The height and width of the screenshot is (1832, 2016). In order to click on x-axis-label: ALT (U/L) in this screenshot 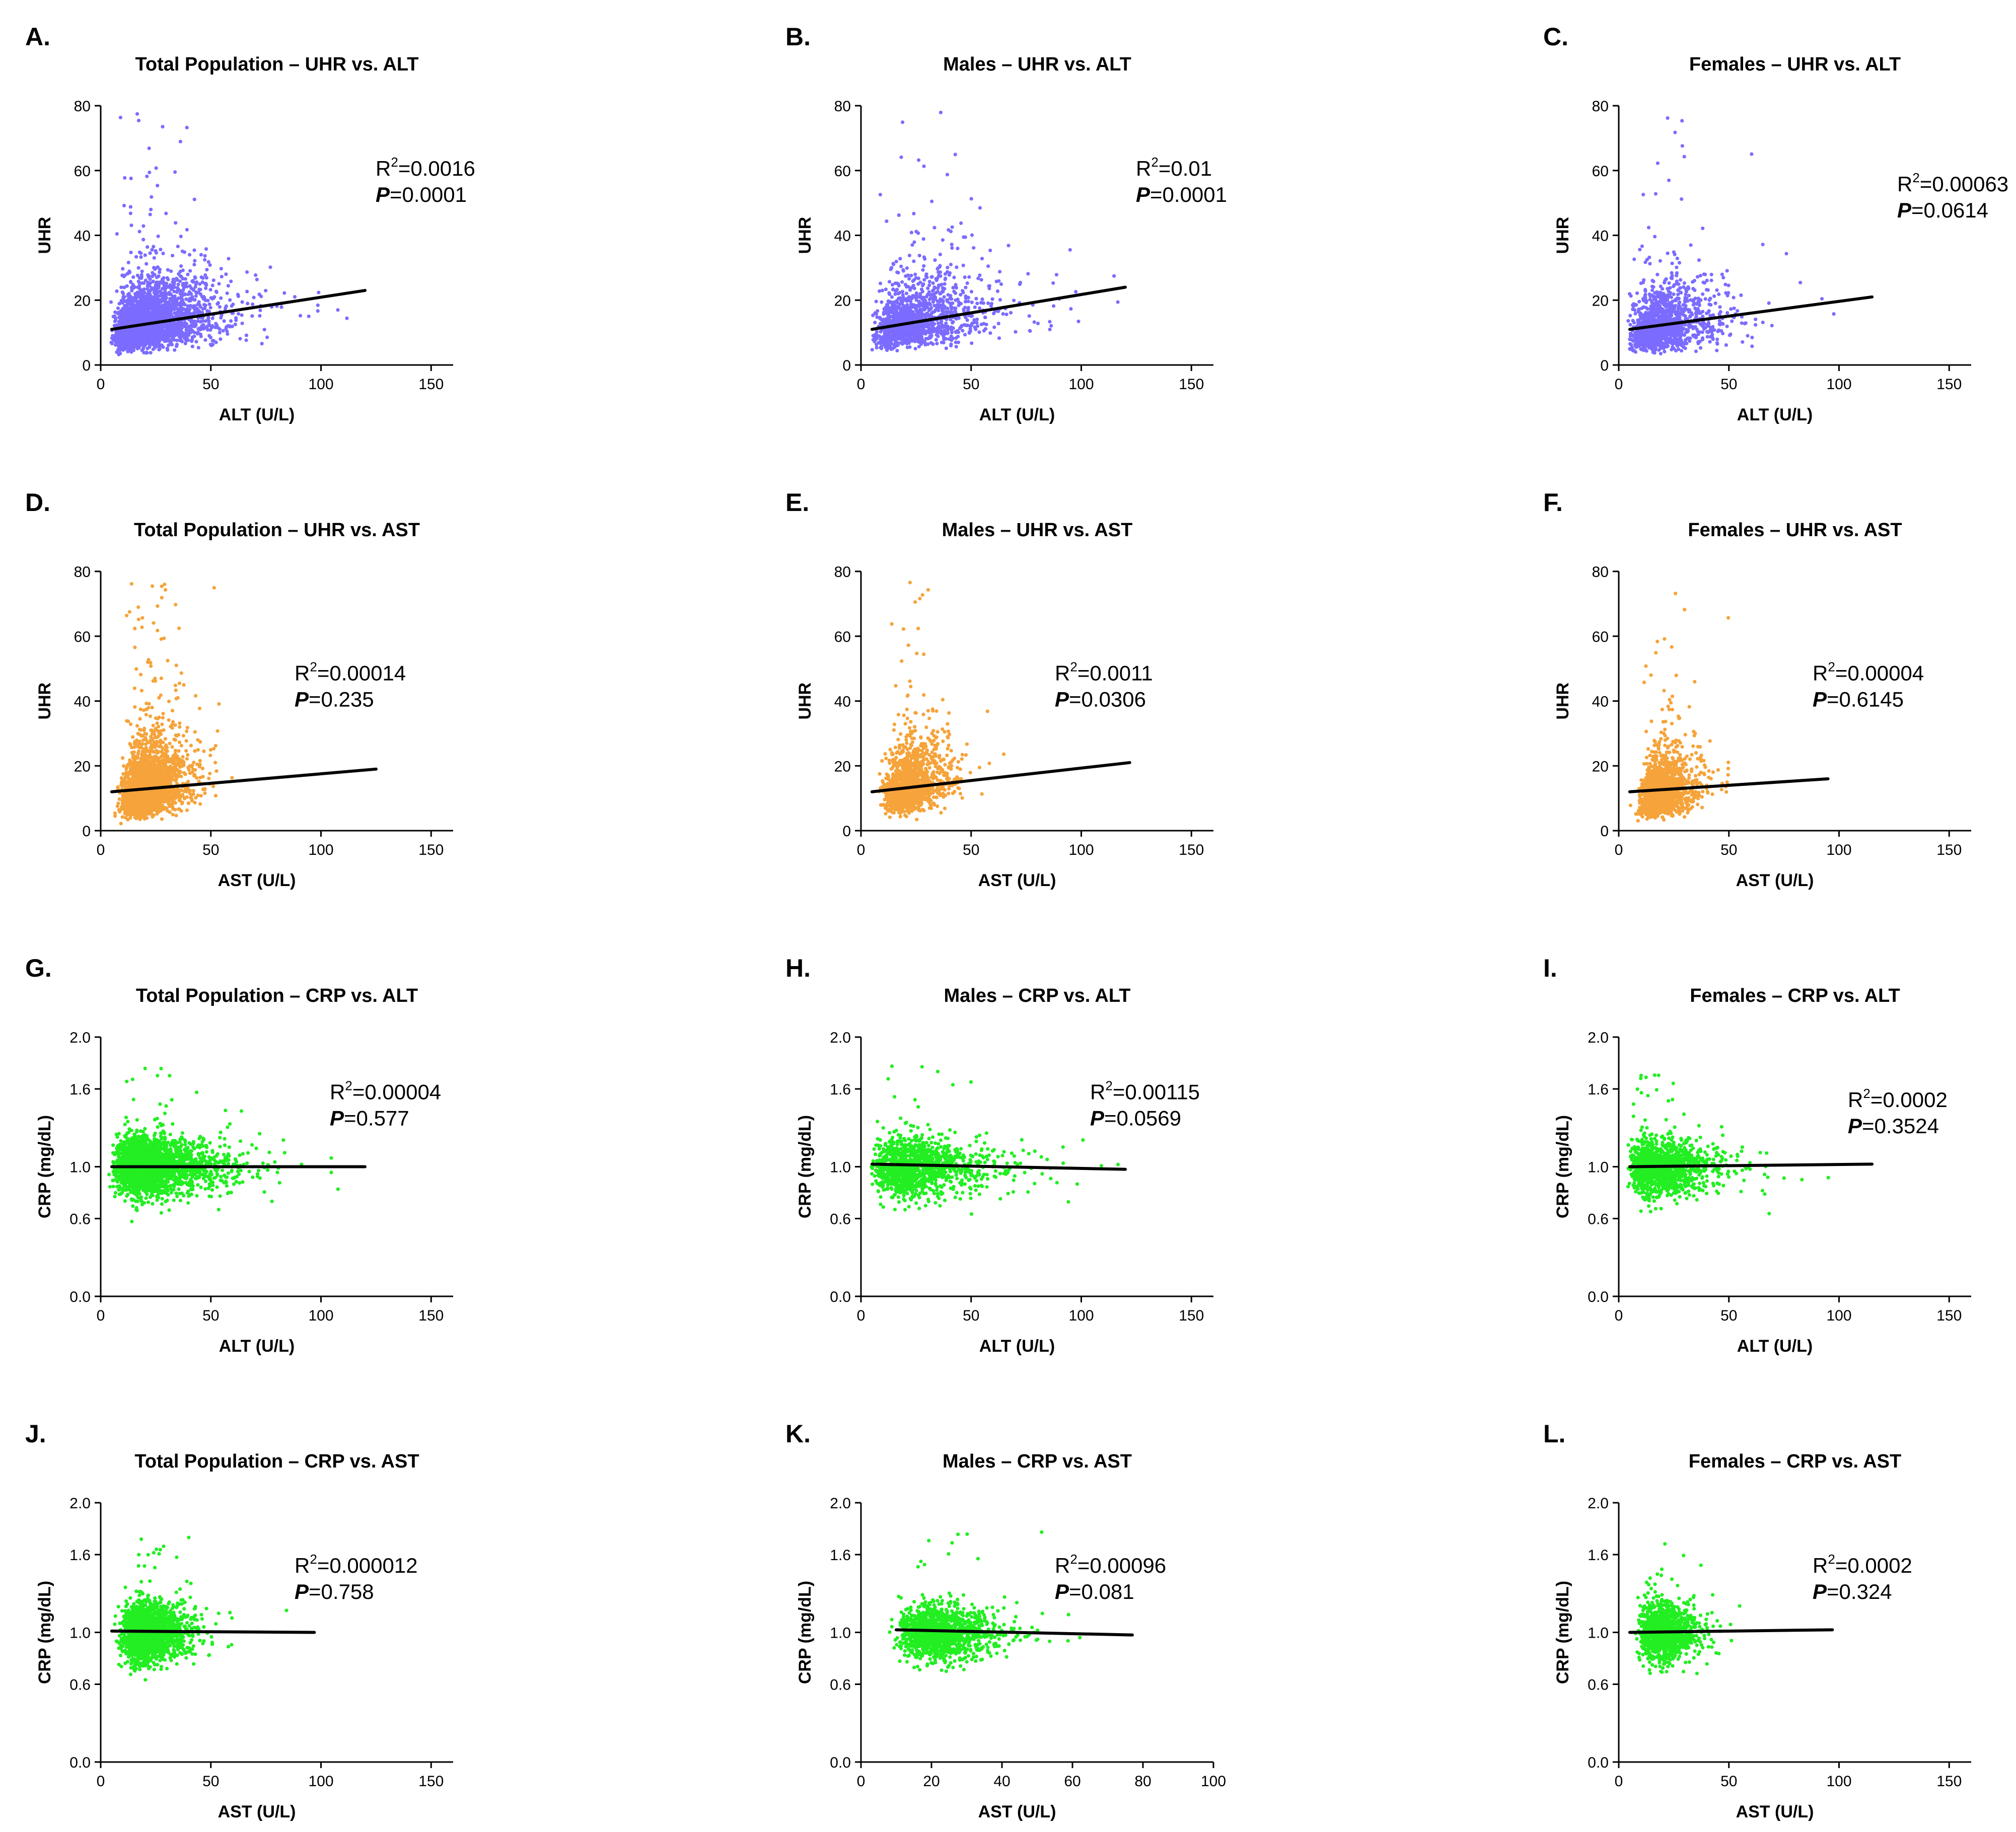, I will do `click(257, 414)`.